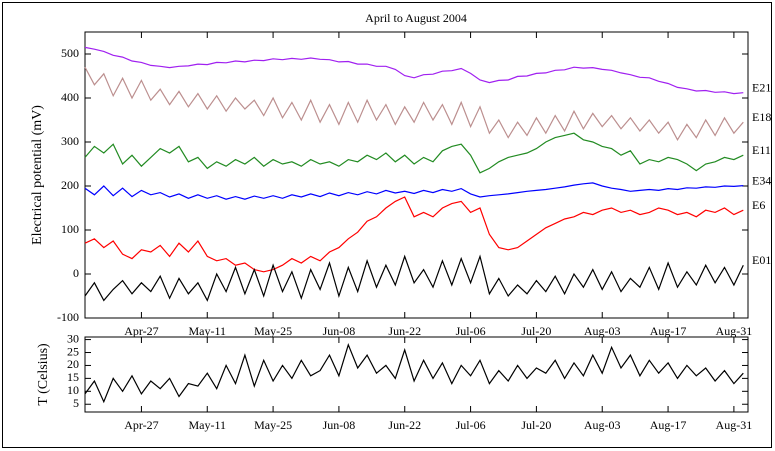 This screenshot has height=451, width=775. I want to click on series-label: E21, so click(761, 87).